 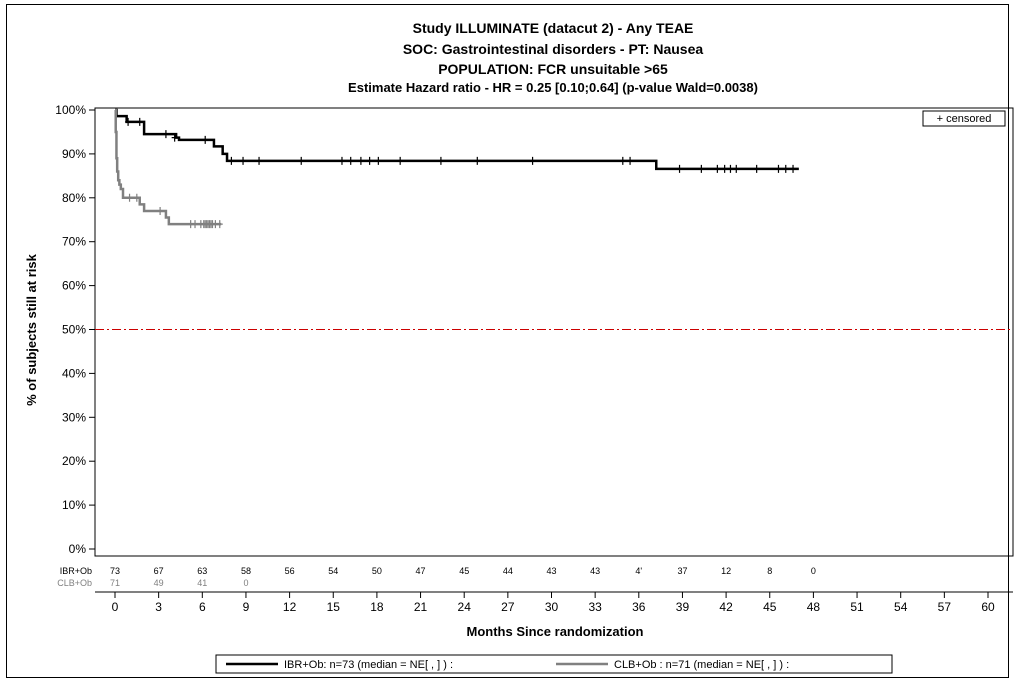 I want to click on x-tick-label: 24, so click(x=465, y=607).